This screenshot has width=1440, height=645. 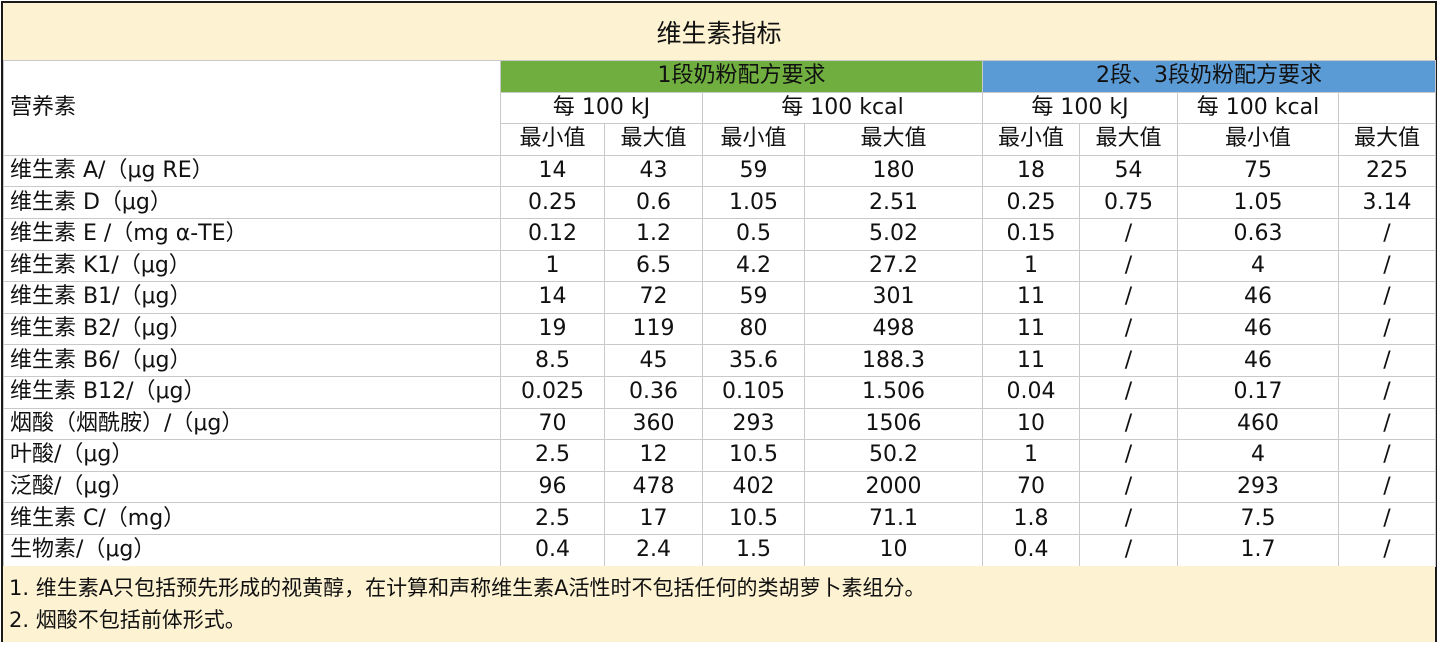 What do you see at coordinates (552, 392) in the screenshot?
I see `value-cell: 0.025` at bounding box center [552, 392].